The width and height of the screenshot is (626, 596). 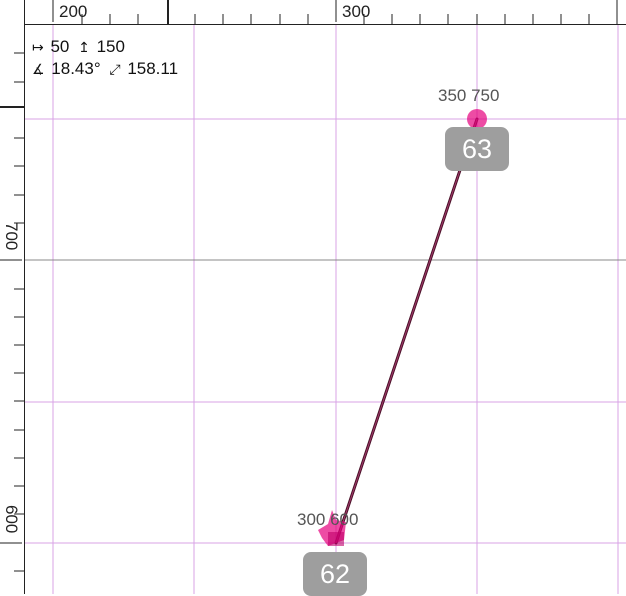 I want to click on readout-row-delta: ↦ 50 ↥ 150, so click(x=105, y=47).